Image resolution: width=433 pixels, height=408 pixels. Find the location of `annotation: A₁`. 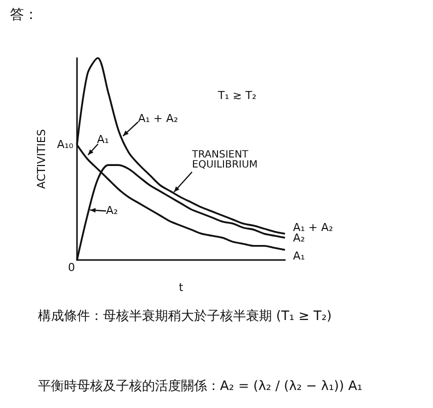

annotation: A₁ is located at coordinates (103, 139).